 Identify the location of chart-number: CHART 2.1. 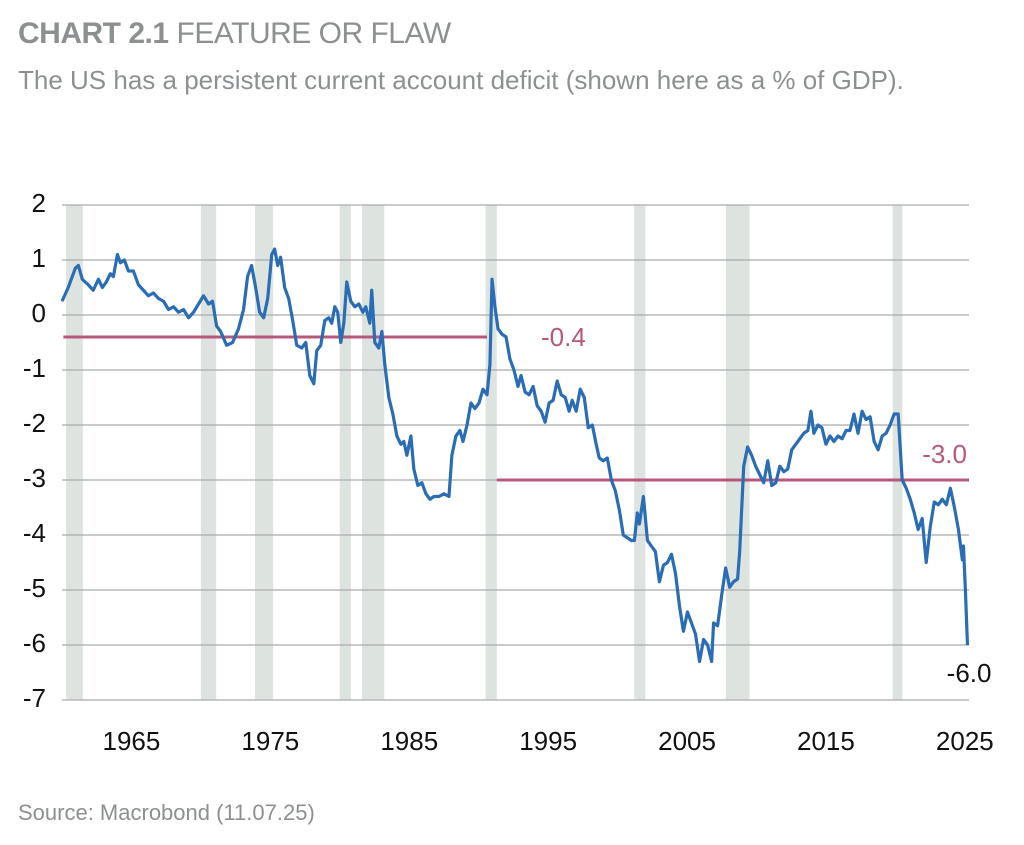
(93, 33).